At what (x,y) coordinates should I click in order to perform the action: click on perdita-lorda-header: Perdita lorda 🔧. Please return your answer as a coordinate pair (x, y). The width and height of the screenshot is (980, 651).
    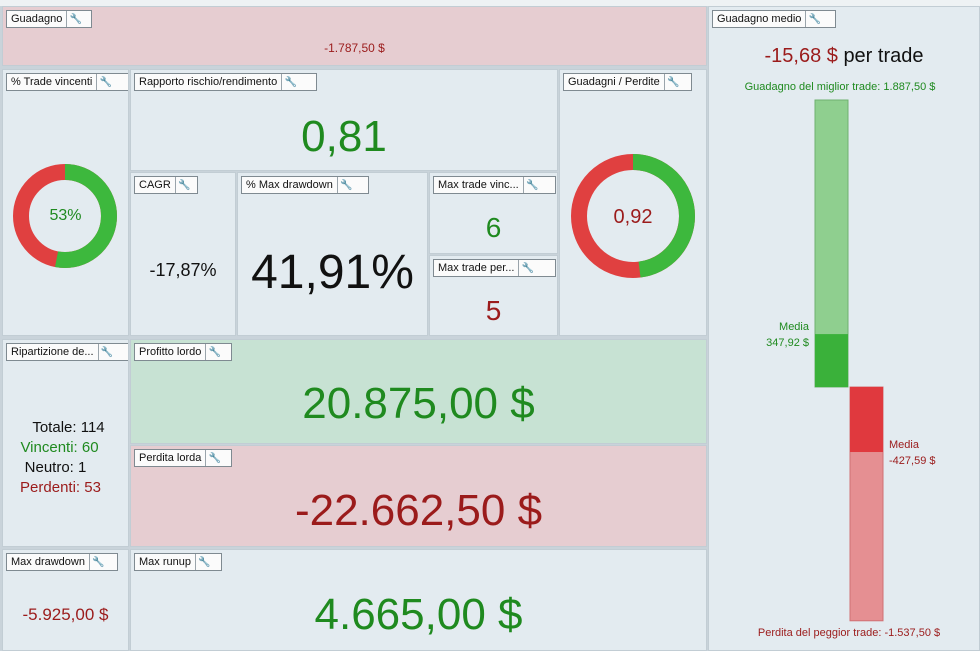
    Looking at the image, I should click on (183, 458).